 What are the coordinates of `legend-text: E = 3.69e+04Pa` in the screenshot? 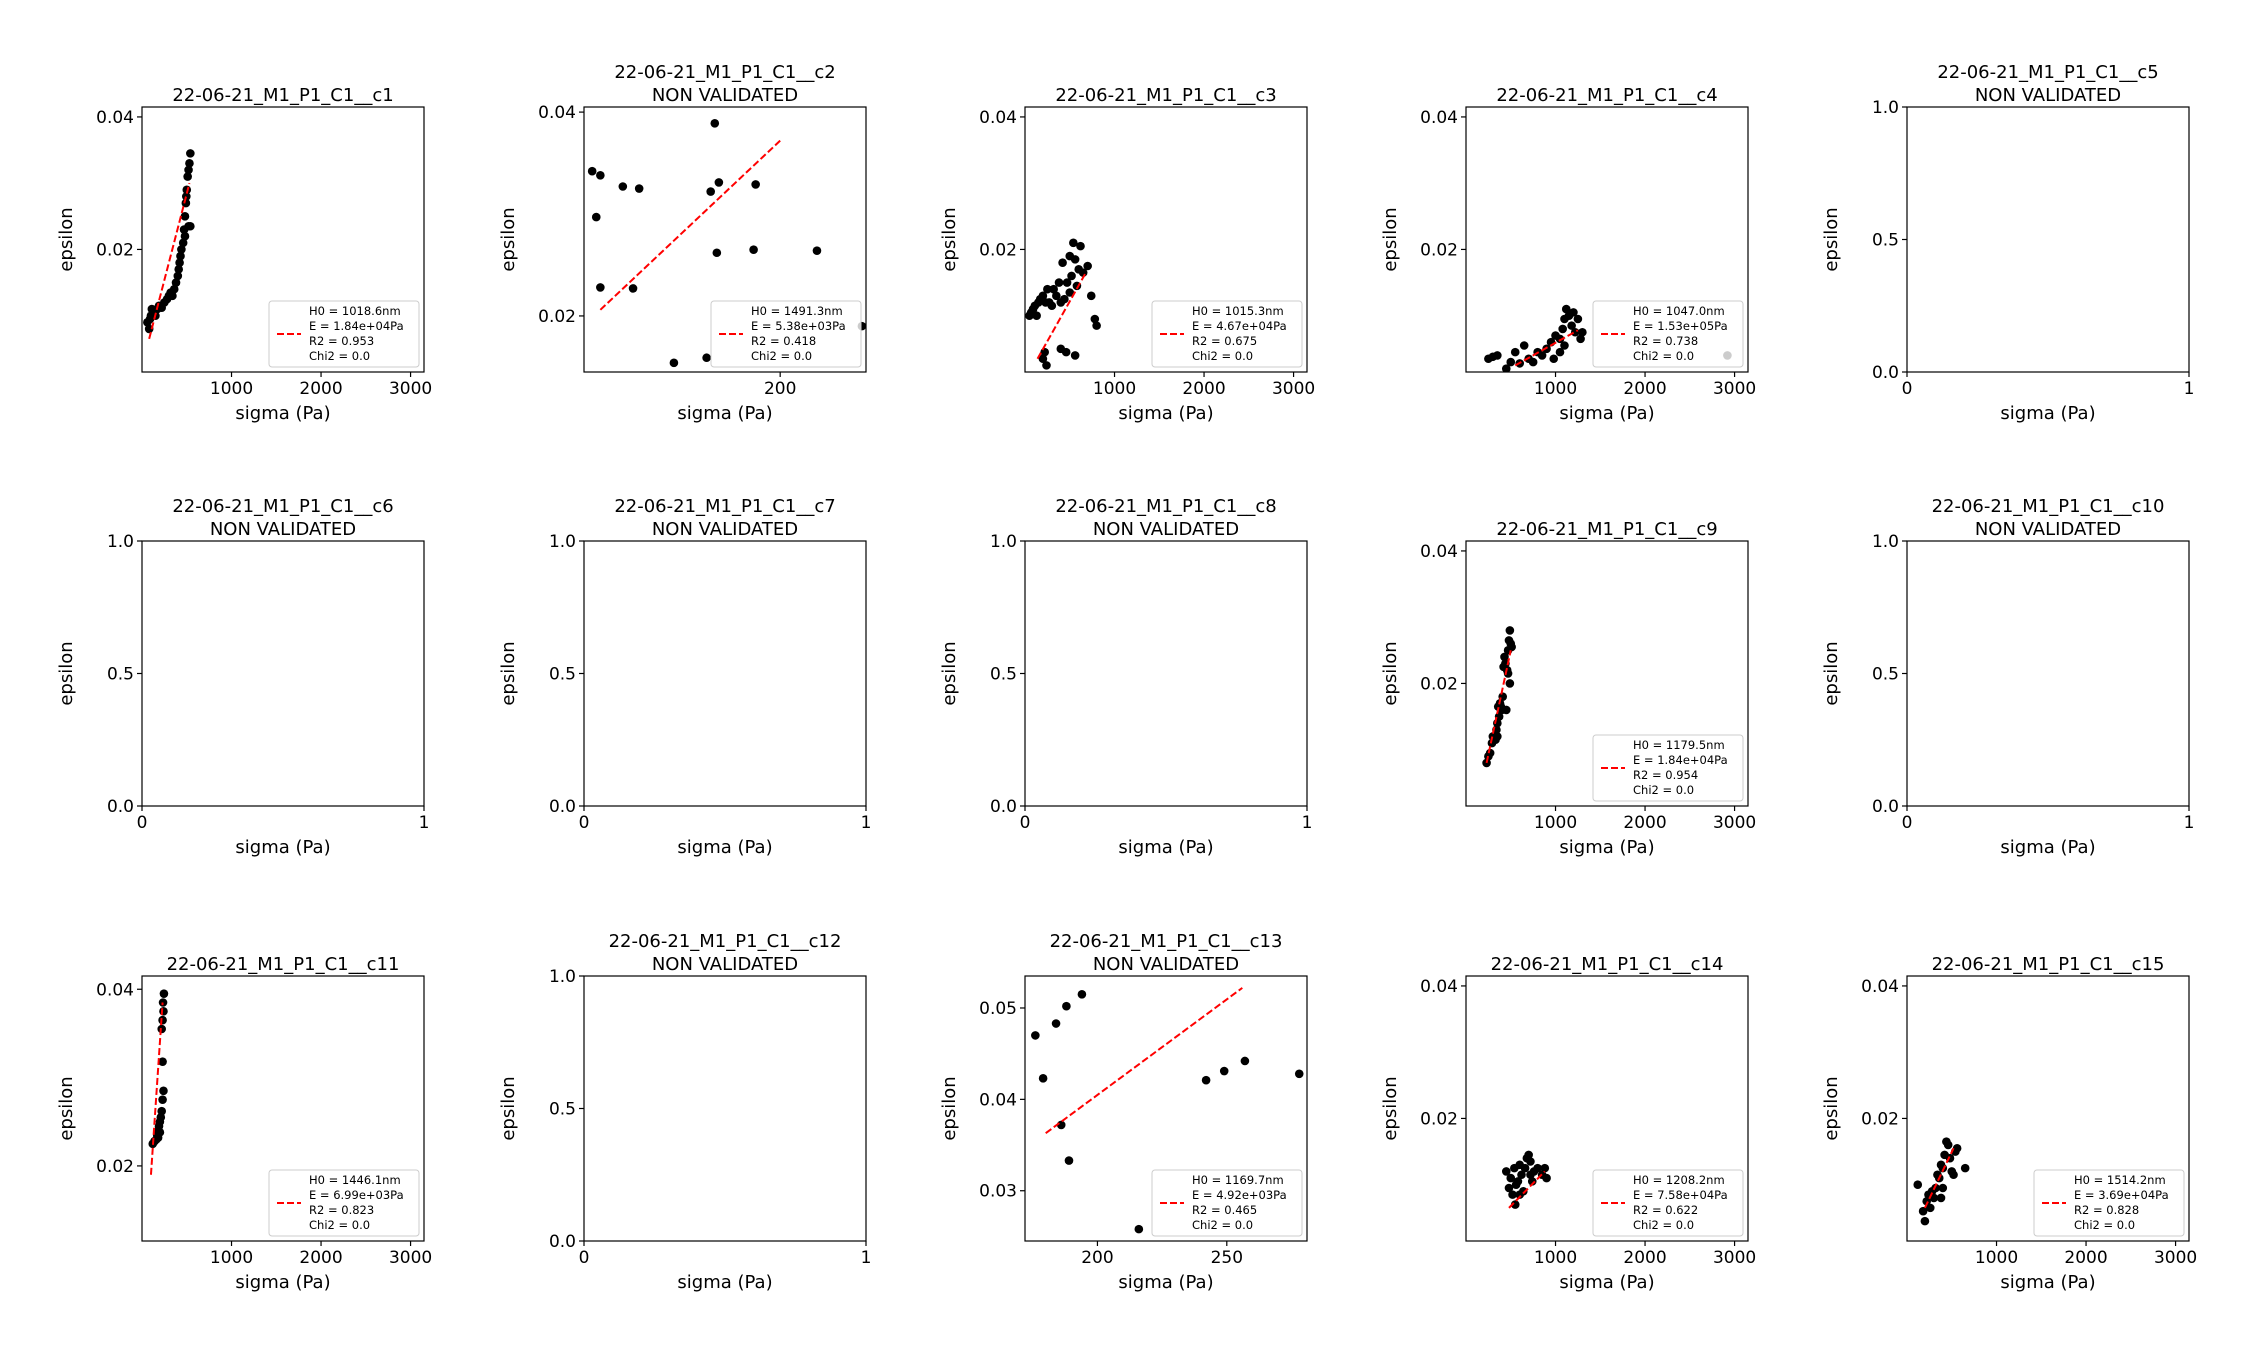 It's located at (2121, 1195).